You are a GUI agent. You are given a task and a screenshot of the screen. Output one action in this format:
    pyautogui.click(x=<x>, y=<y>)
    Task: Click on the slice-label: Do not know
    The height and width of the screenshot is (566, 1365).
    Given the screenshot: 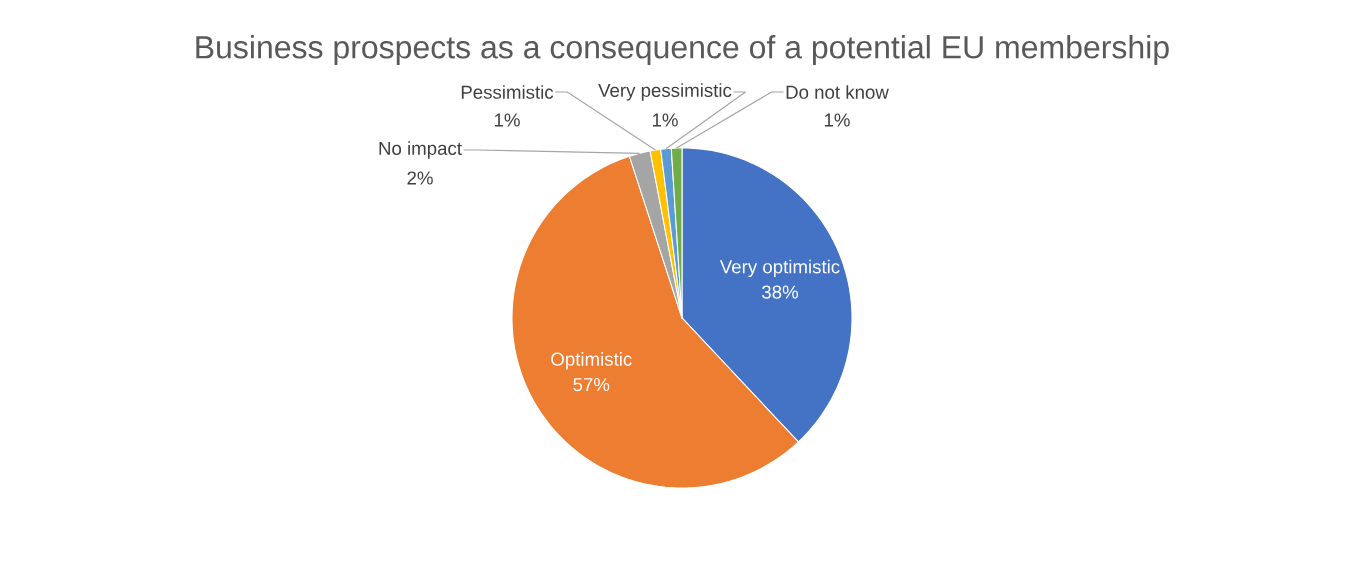 What is the action you would take?
    pyautogui.click(x=837, y=92)
    